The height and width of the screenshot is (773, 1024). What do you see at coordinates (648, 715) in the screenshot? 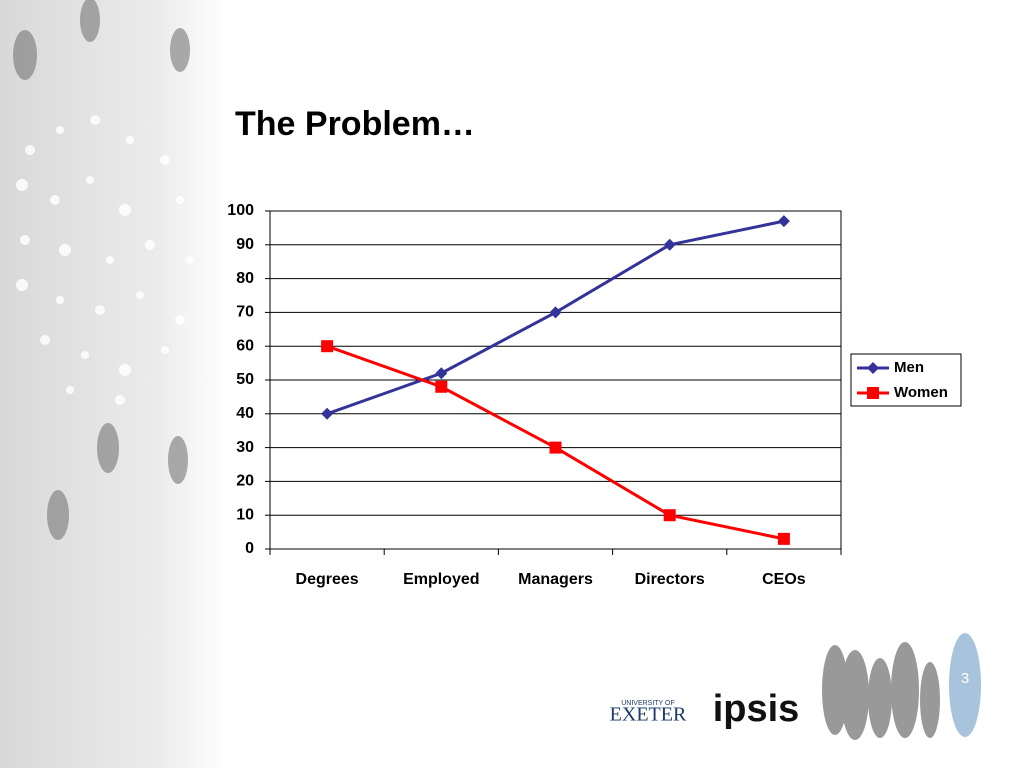
I see `logo-university: EXETER` at bounding box center [648, 715].